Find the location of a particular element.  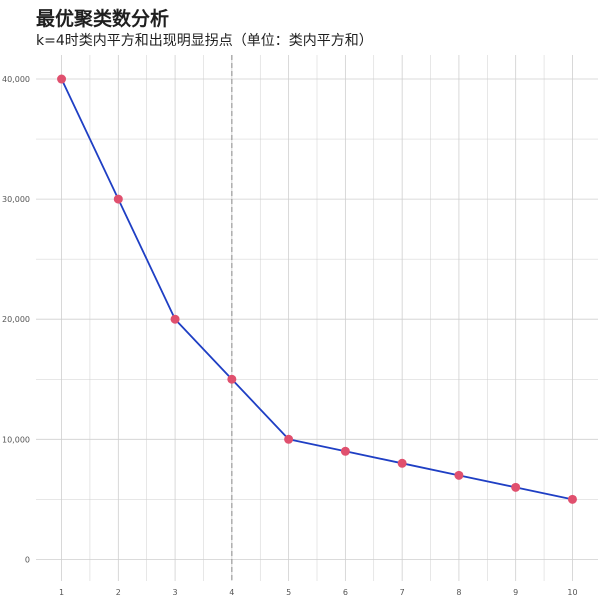

x-tick-label: 8 is located at coordinates (458, 592).